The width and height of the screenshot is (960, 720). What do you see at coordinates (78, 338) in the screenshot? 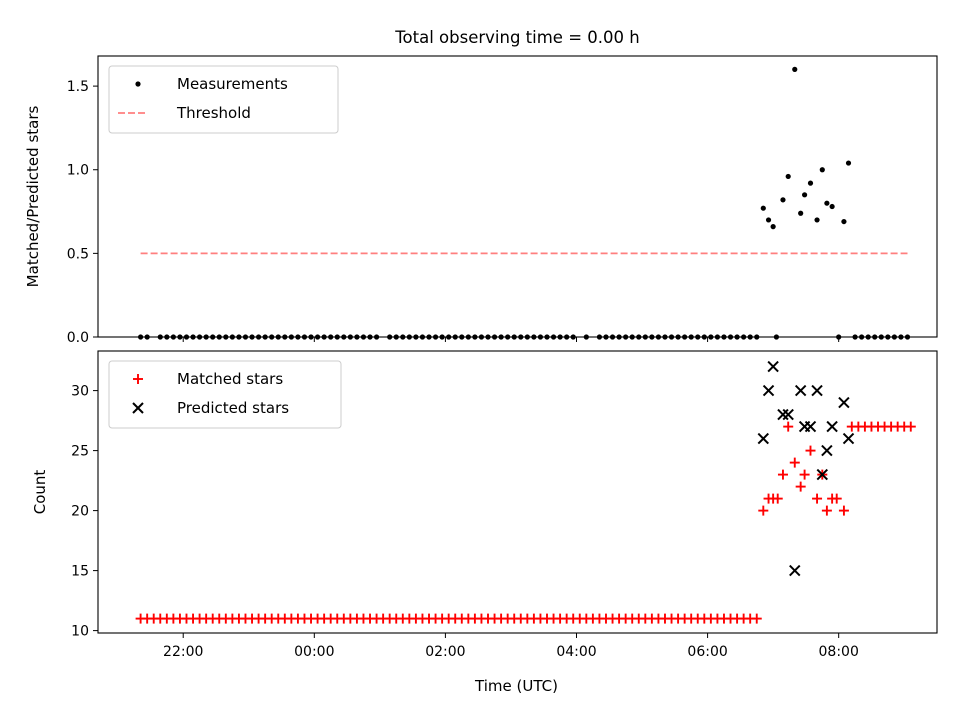
I see `y-tick-label: 0.0` at bounding box center [78, 338].